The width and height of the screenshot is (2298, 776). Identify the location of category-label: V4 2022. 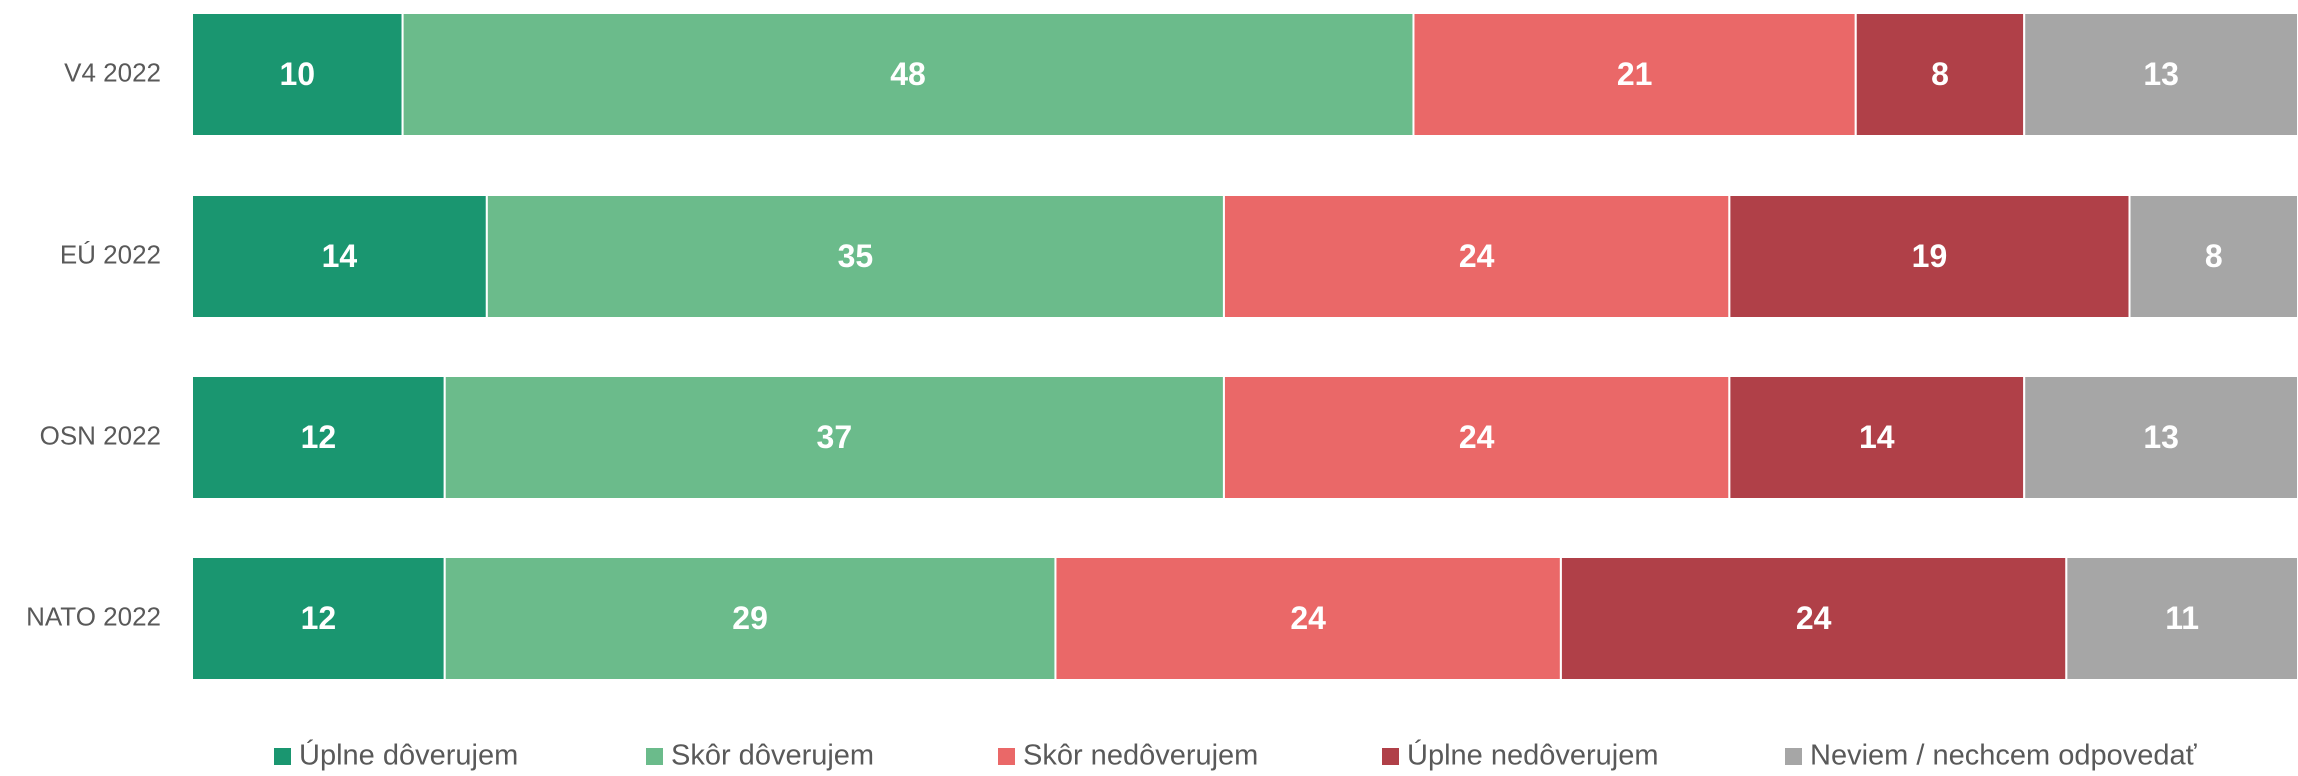
(112, 72).